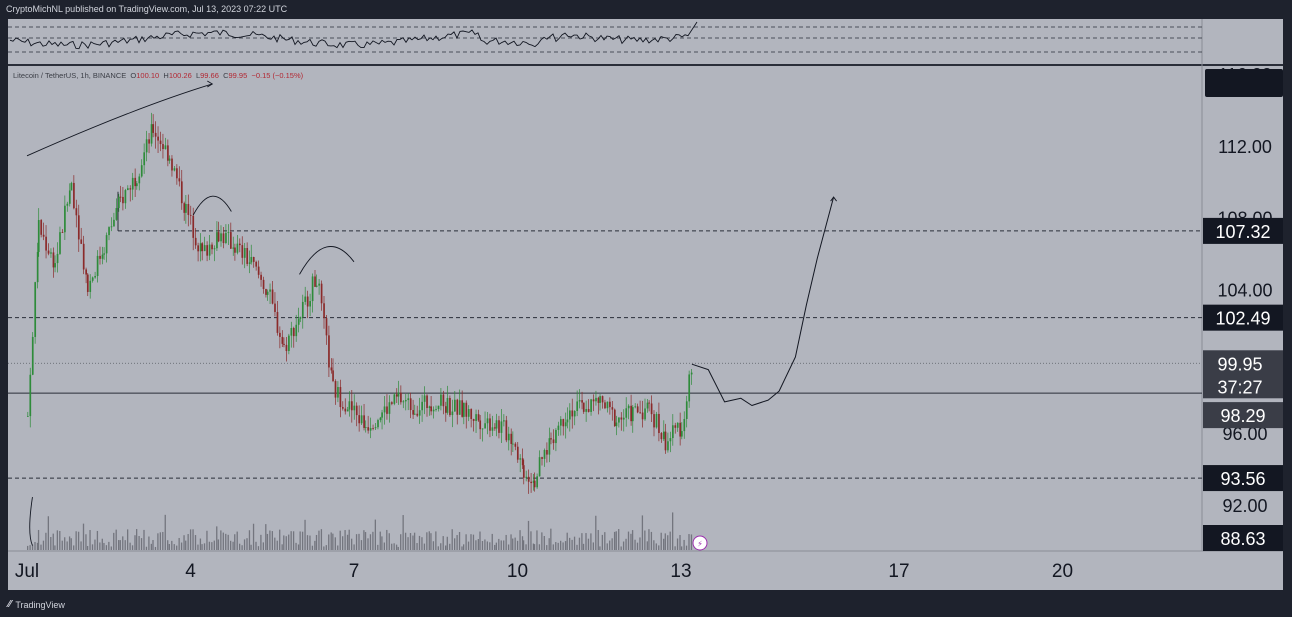 This screenshot has height=617, width=1292. Describe the element at coordinates (148, 75) in the screenshot. I see `legend-open: 100.10` at that location.